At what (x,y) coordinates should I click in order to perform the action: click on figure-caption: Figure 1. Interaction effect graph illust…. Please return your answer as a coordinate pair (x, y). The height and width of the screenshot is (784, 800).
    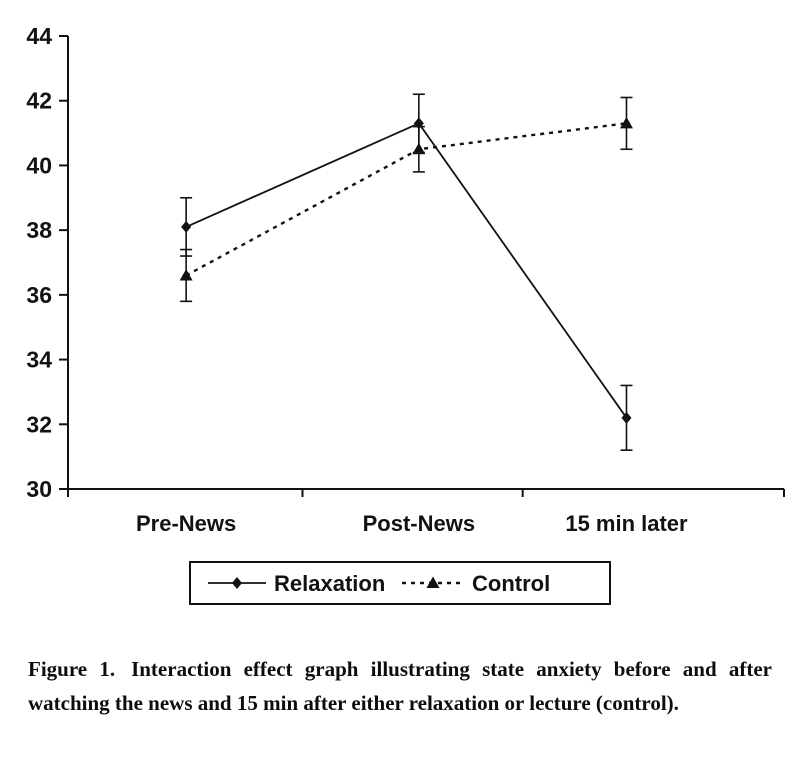
    Looking at the image, I should click on (400, 686).